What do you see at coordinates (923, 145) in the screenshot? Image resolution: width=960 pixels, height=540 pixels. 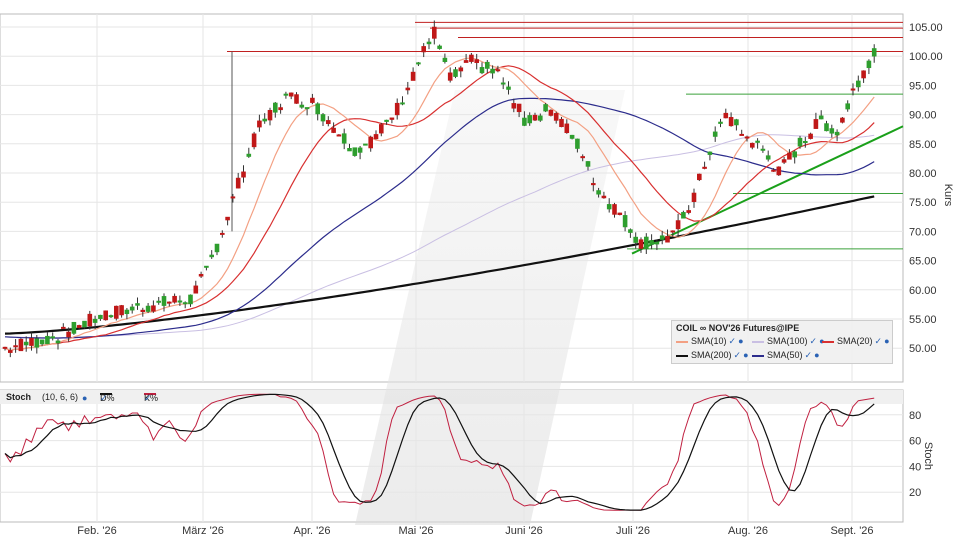 I see `price-tick-label: 85.00` at bounding box center [923, 145].